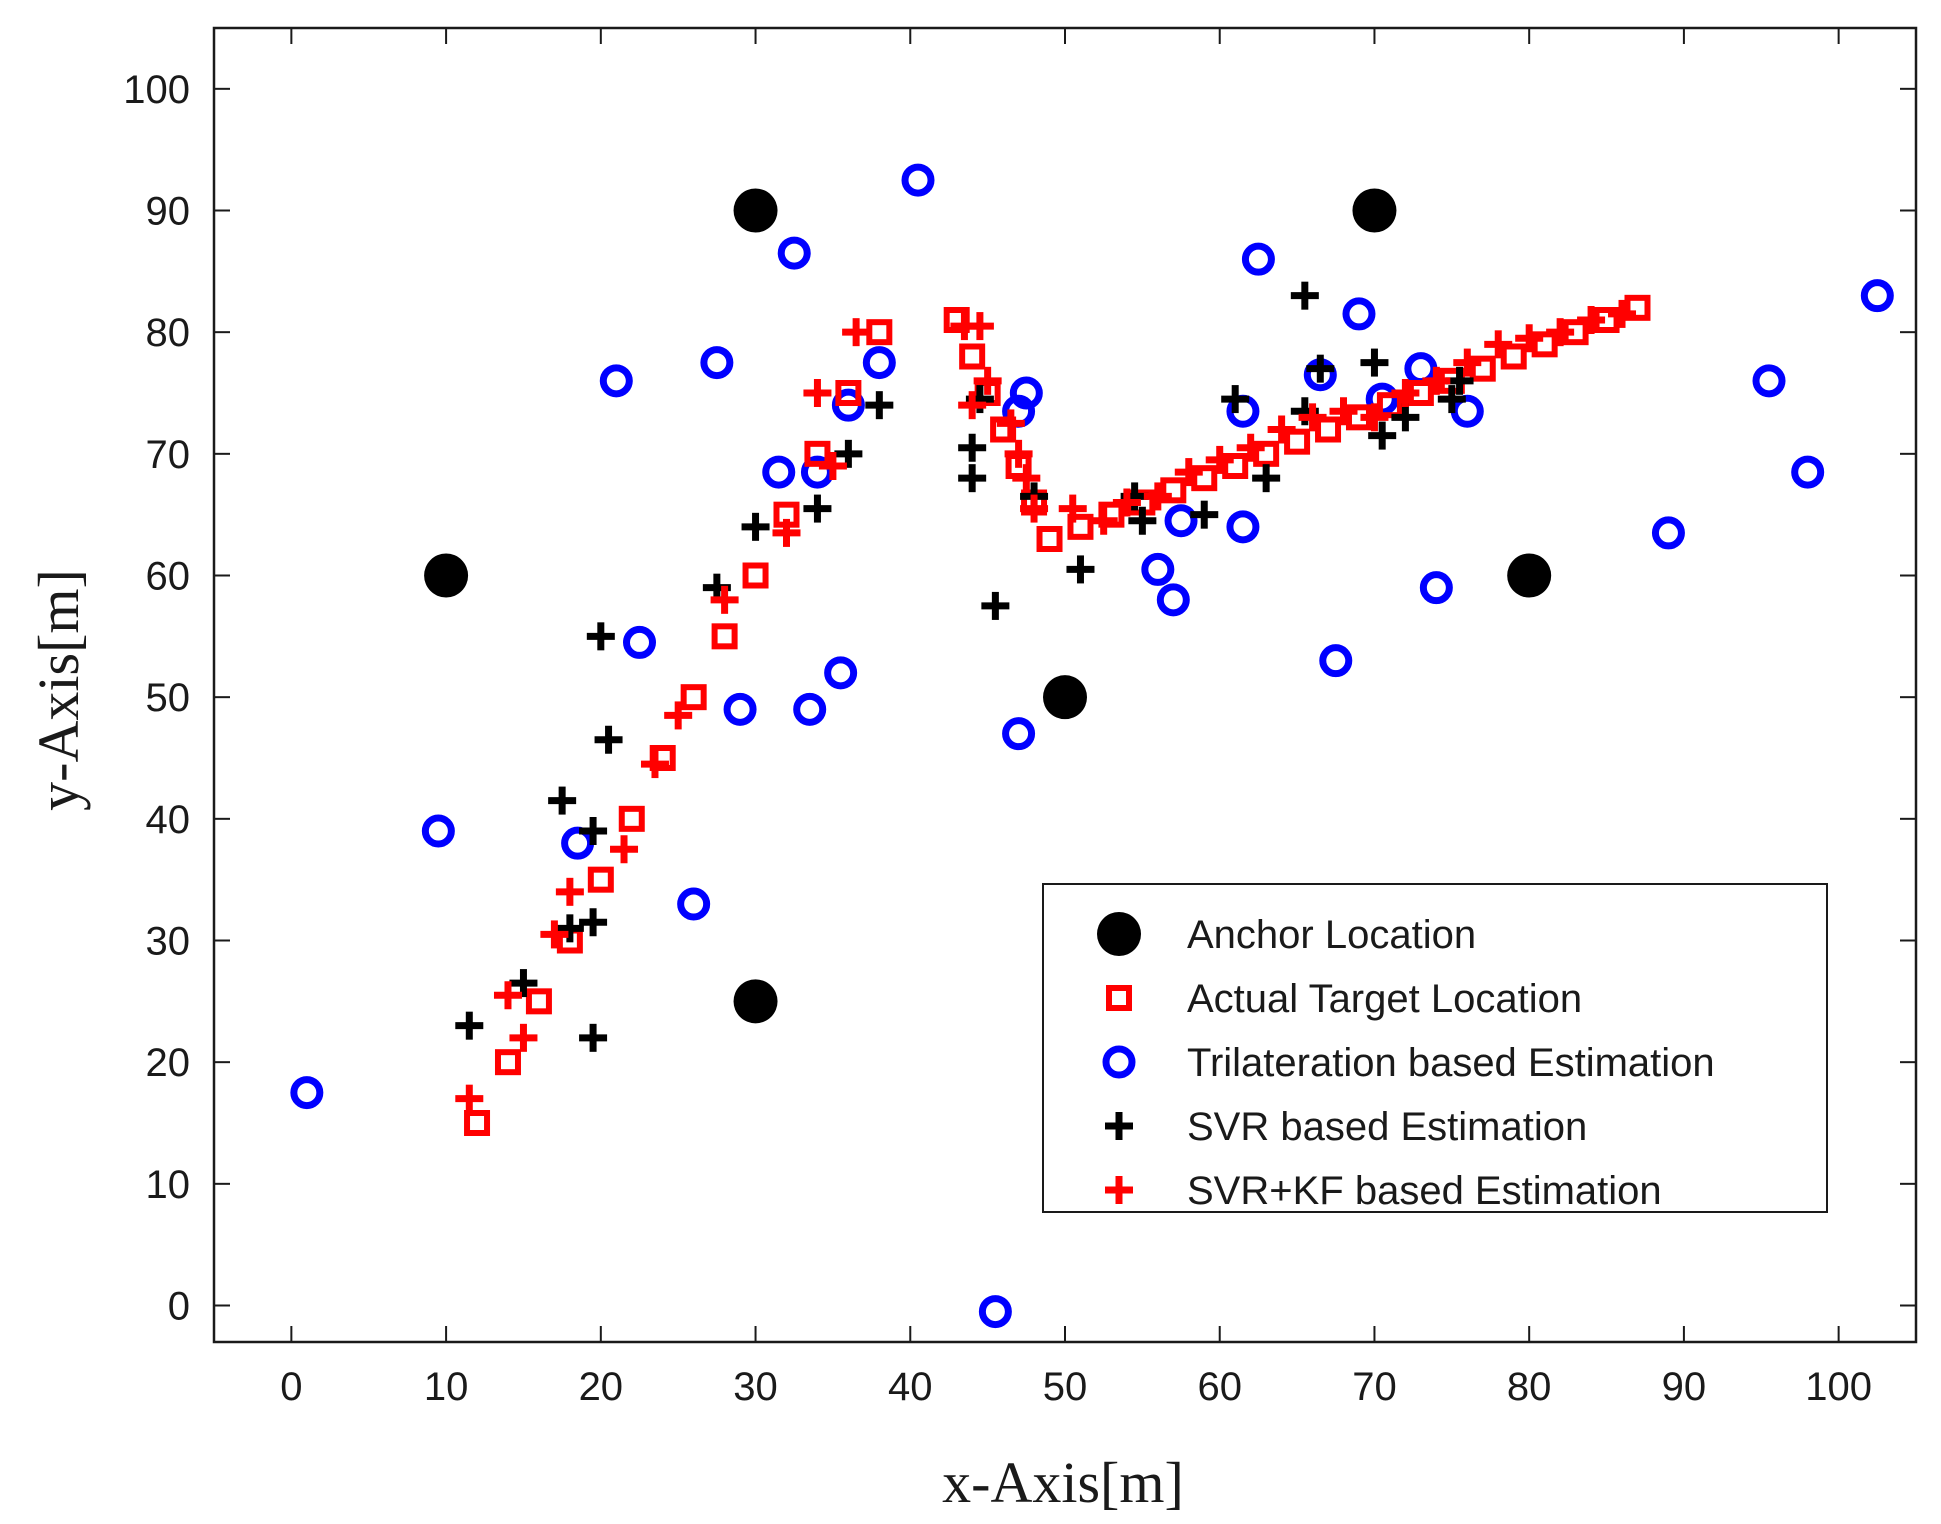 The height and width of the screenshot is (1524, 1941). What do you see at coordinates (755, 1387) in the screenshot?
I see `x-tick-label: 30` at bounding box center [755, 1387].